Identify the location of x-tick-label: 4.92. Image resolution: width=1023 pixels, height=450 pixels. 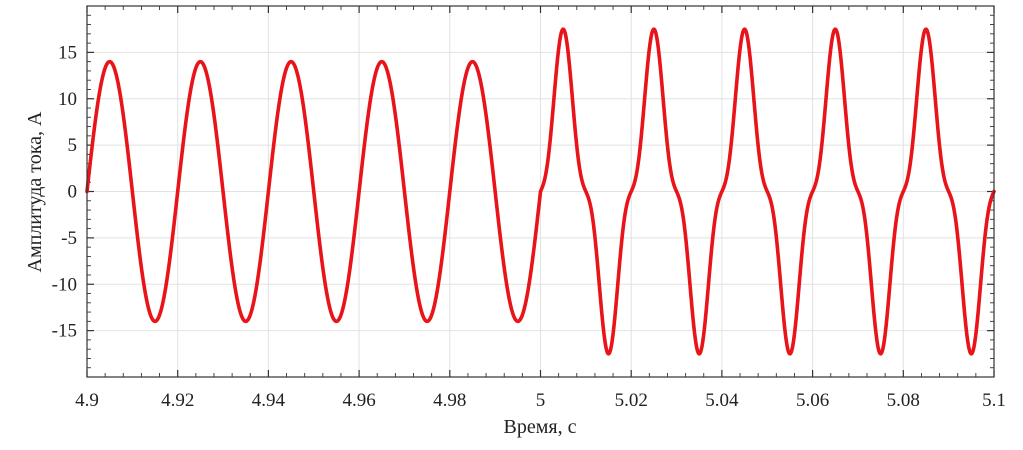
(177, 400).